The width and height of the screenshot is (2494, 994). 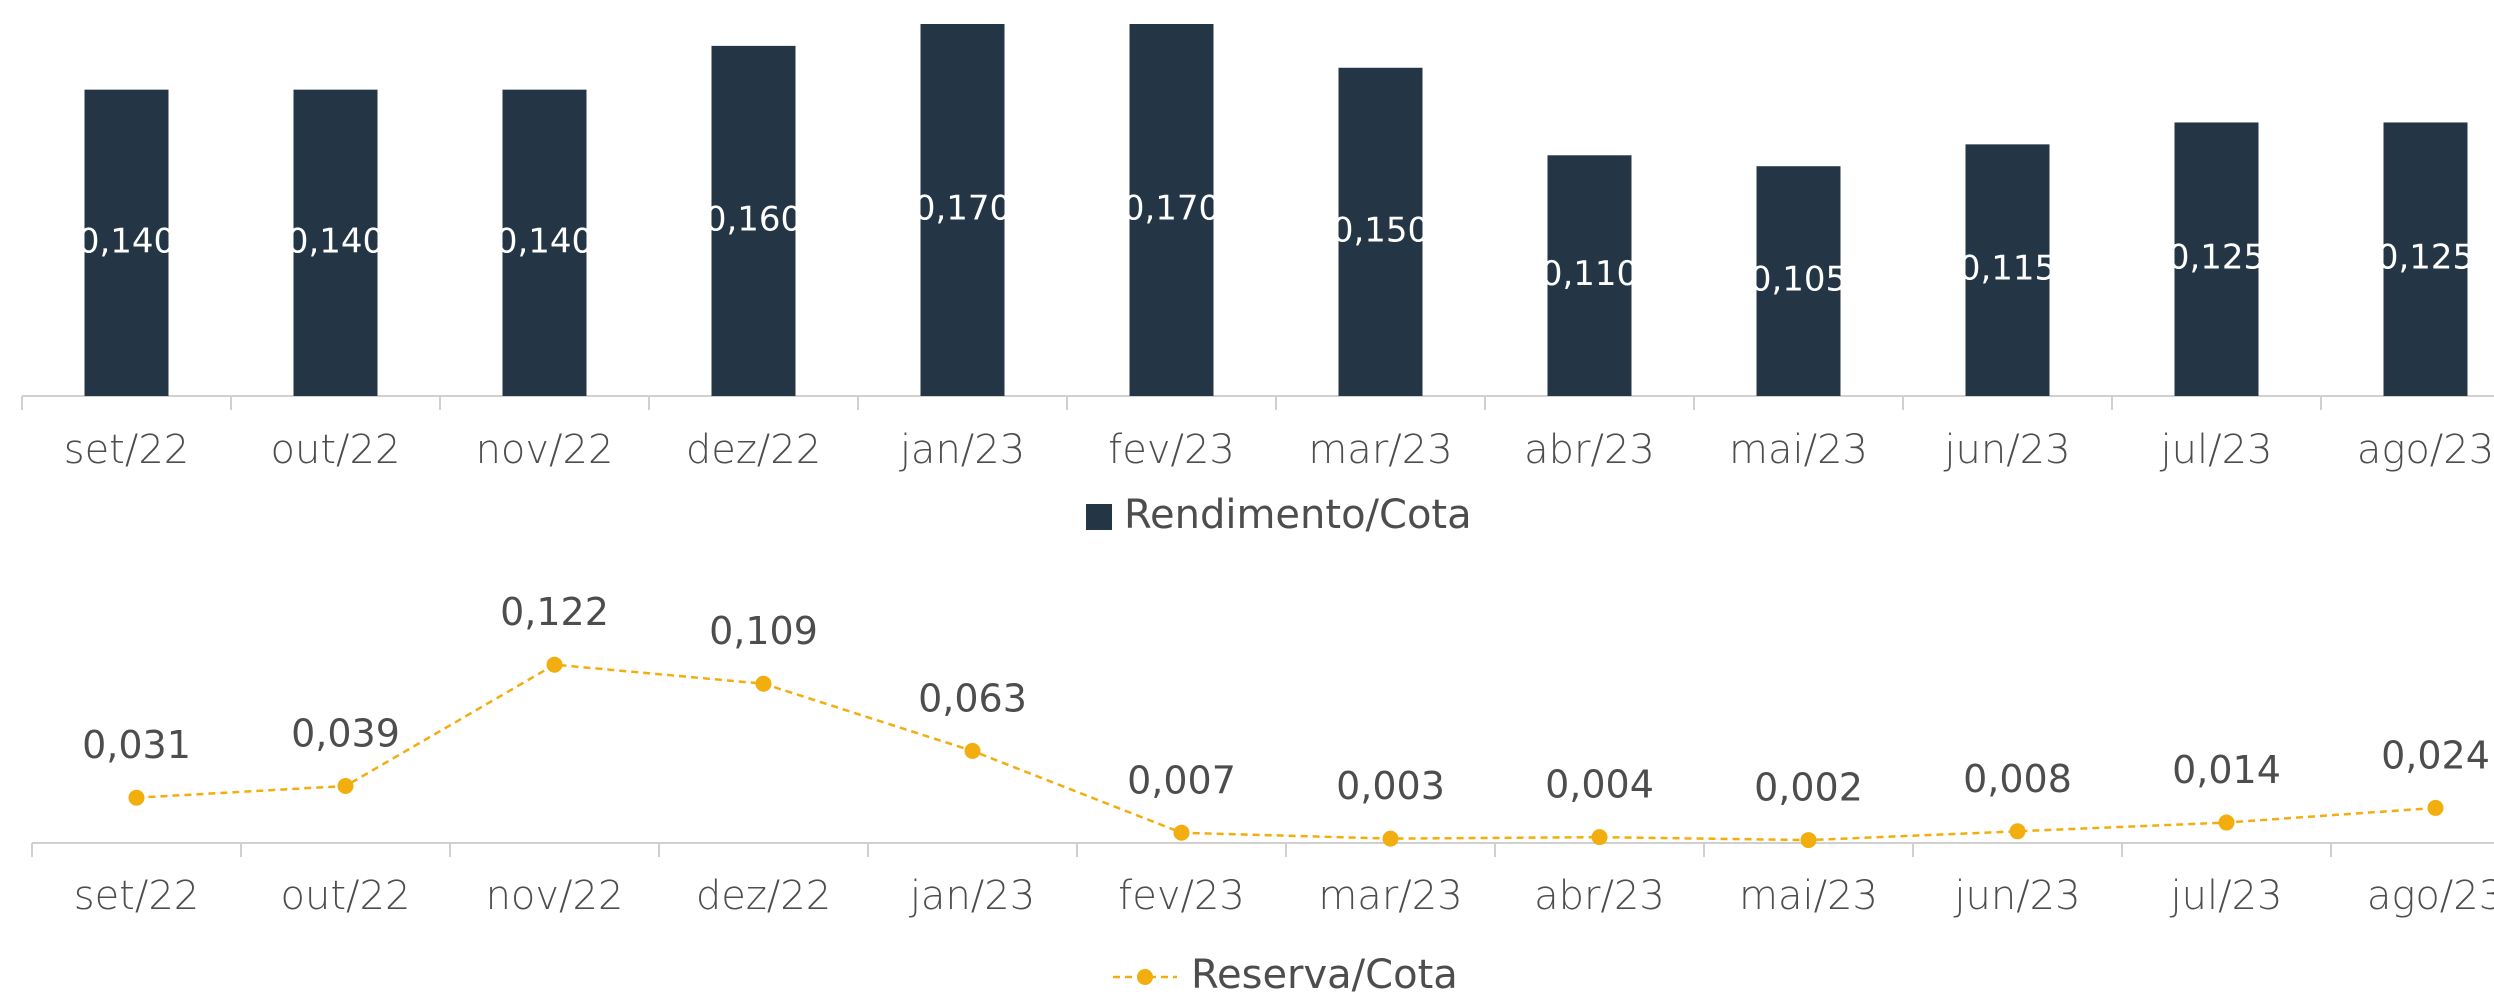 I want to click on data-label: 0,004, so click(x=1599, y=785).